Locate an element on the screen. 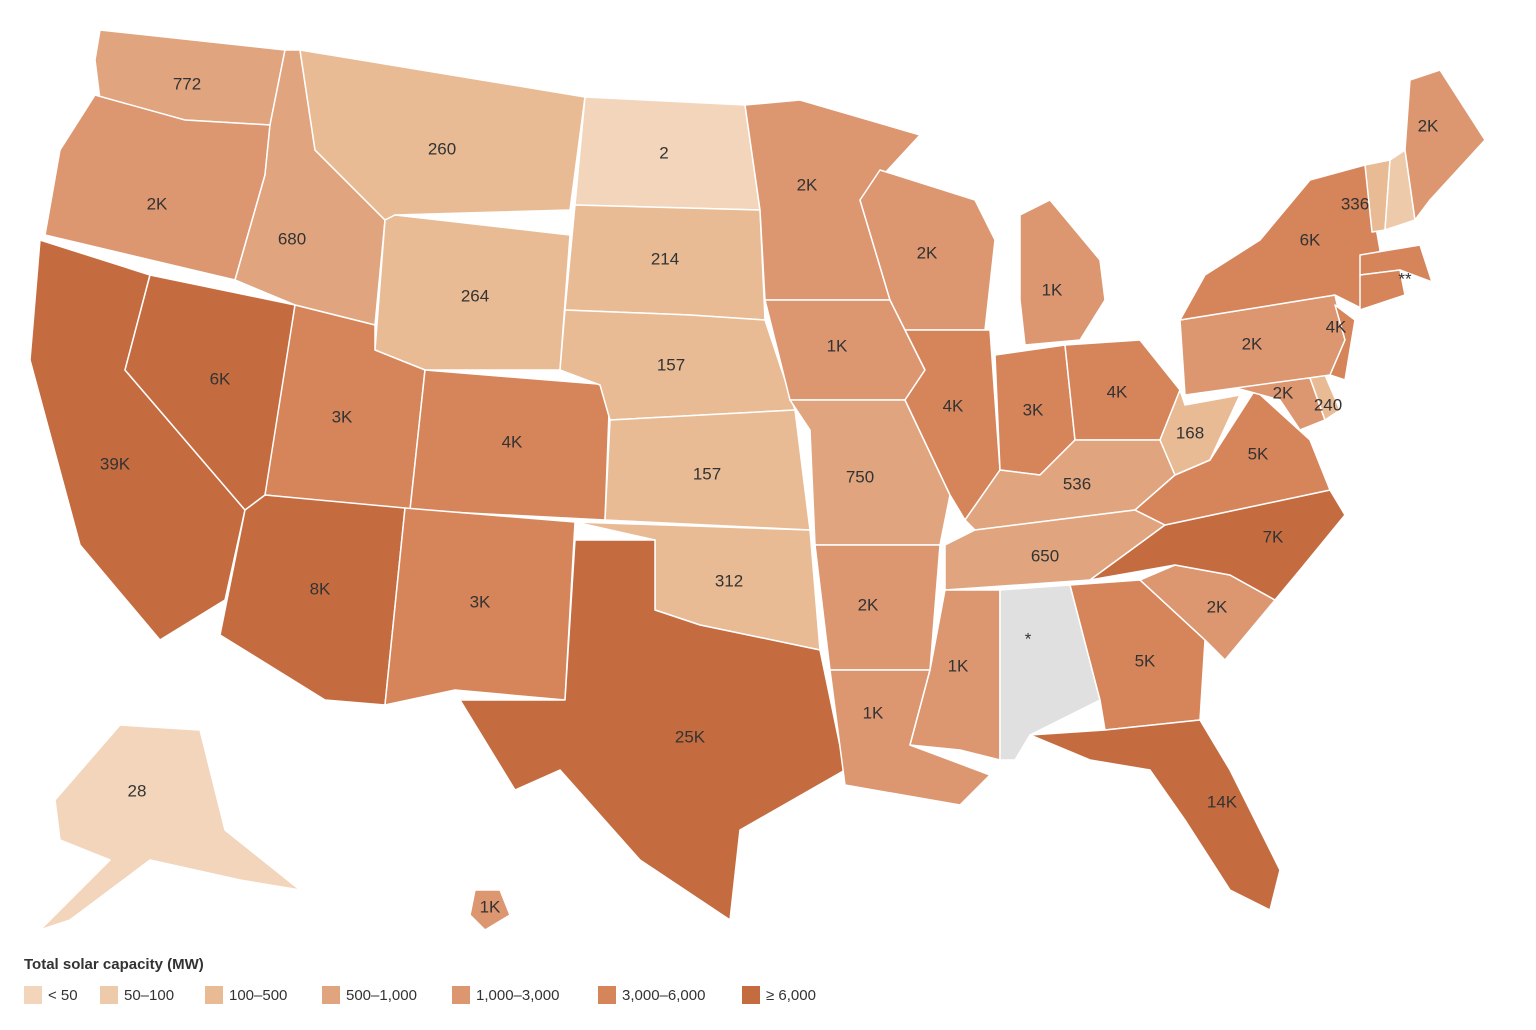 The width and height of the screenshot is (1536, 1030). state-label: 7K is located at coordinates (1273, 536).